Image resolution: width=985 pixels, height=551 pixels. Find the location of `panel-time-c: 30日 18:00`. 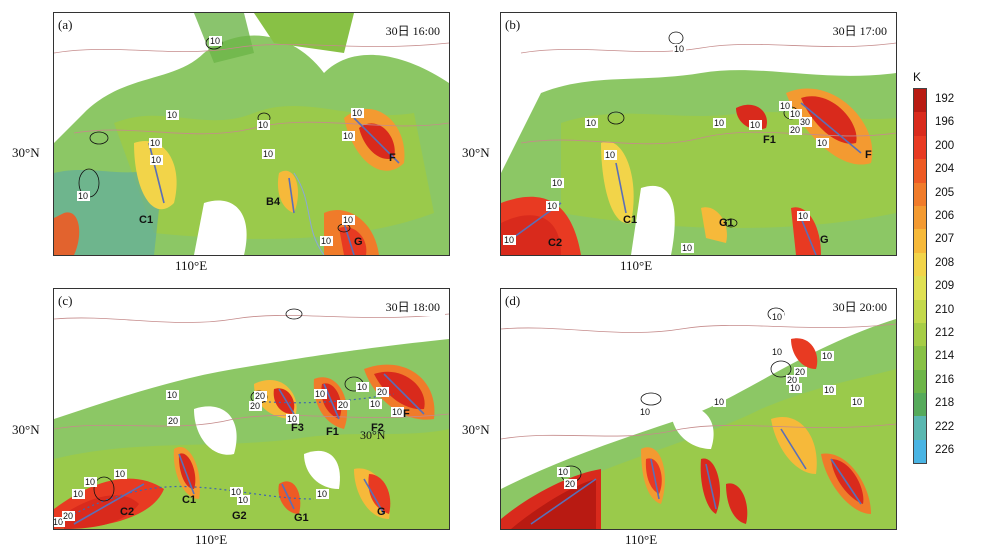

panel-time-c: 30日 18:00 is located at coordinates (412, 306).